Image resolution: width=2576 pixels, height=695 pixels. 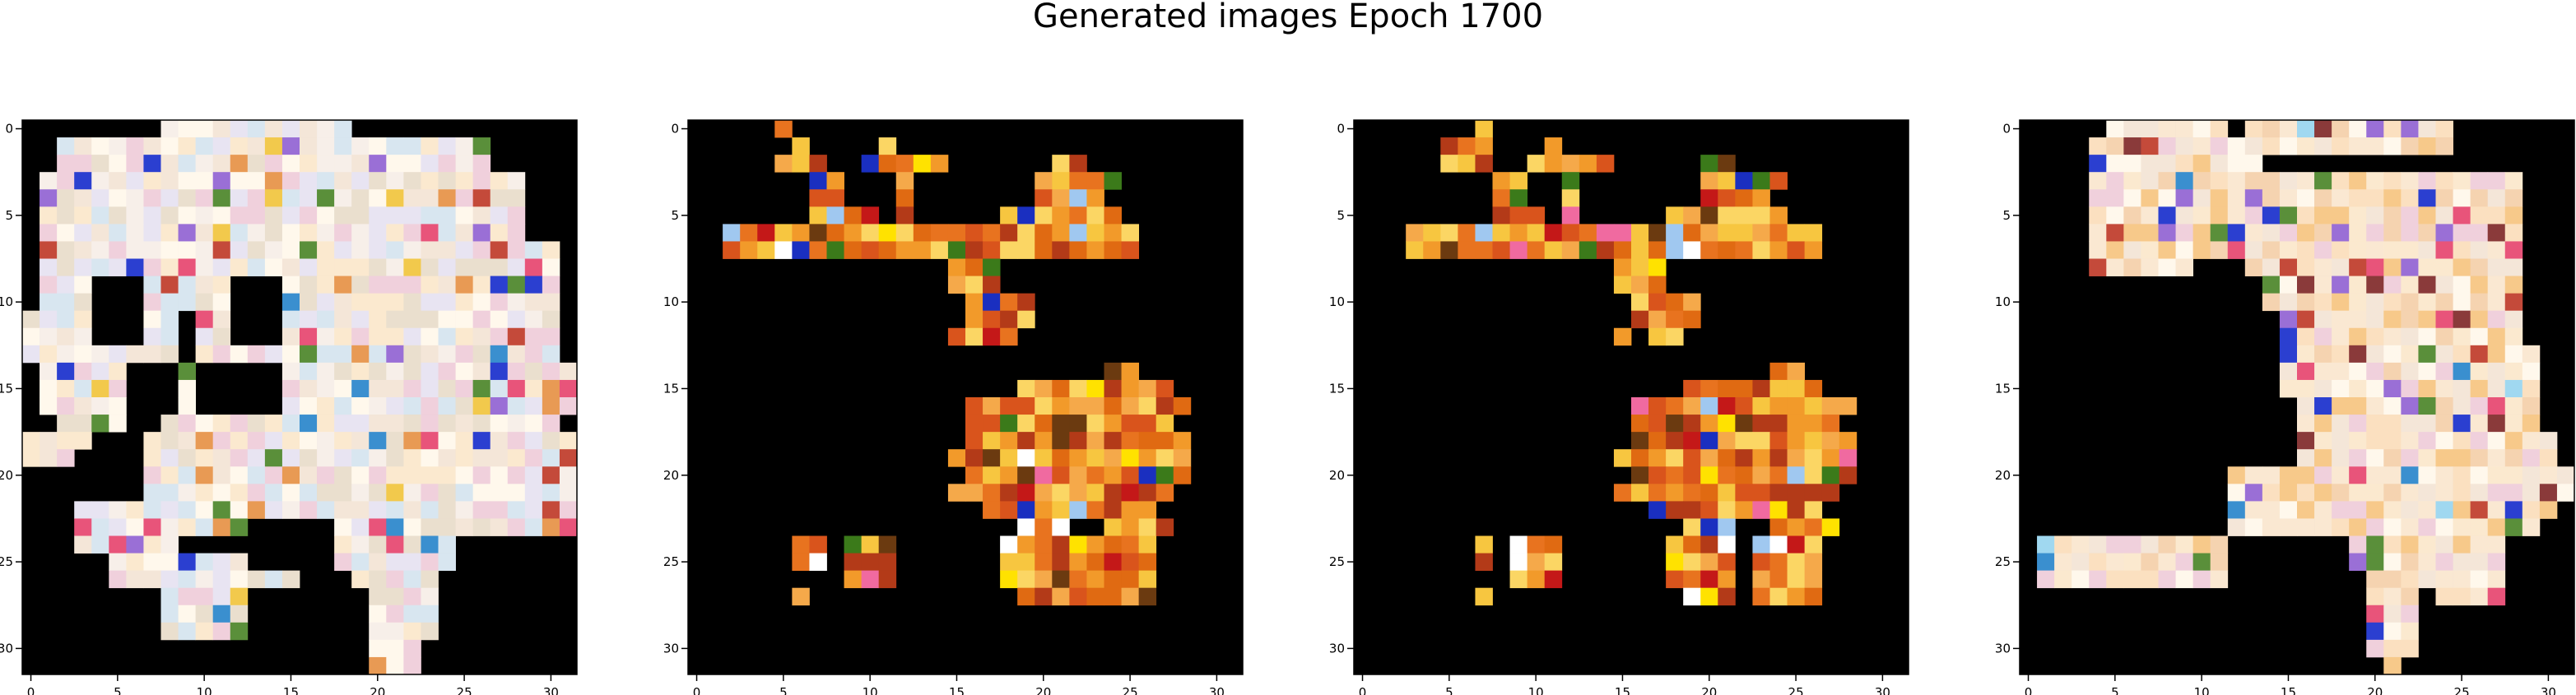 I want to click on y-tick-label: 5, so click(x=2006, y=215).